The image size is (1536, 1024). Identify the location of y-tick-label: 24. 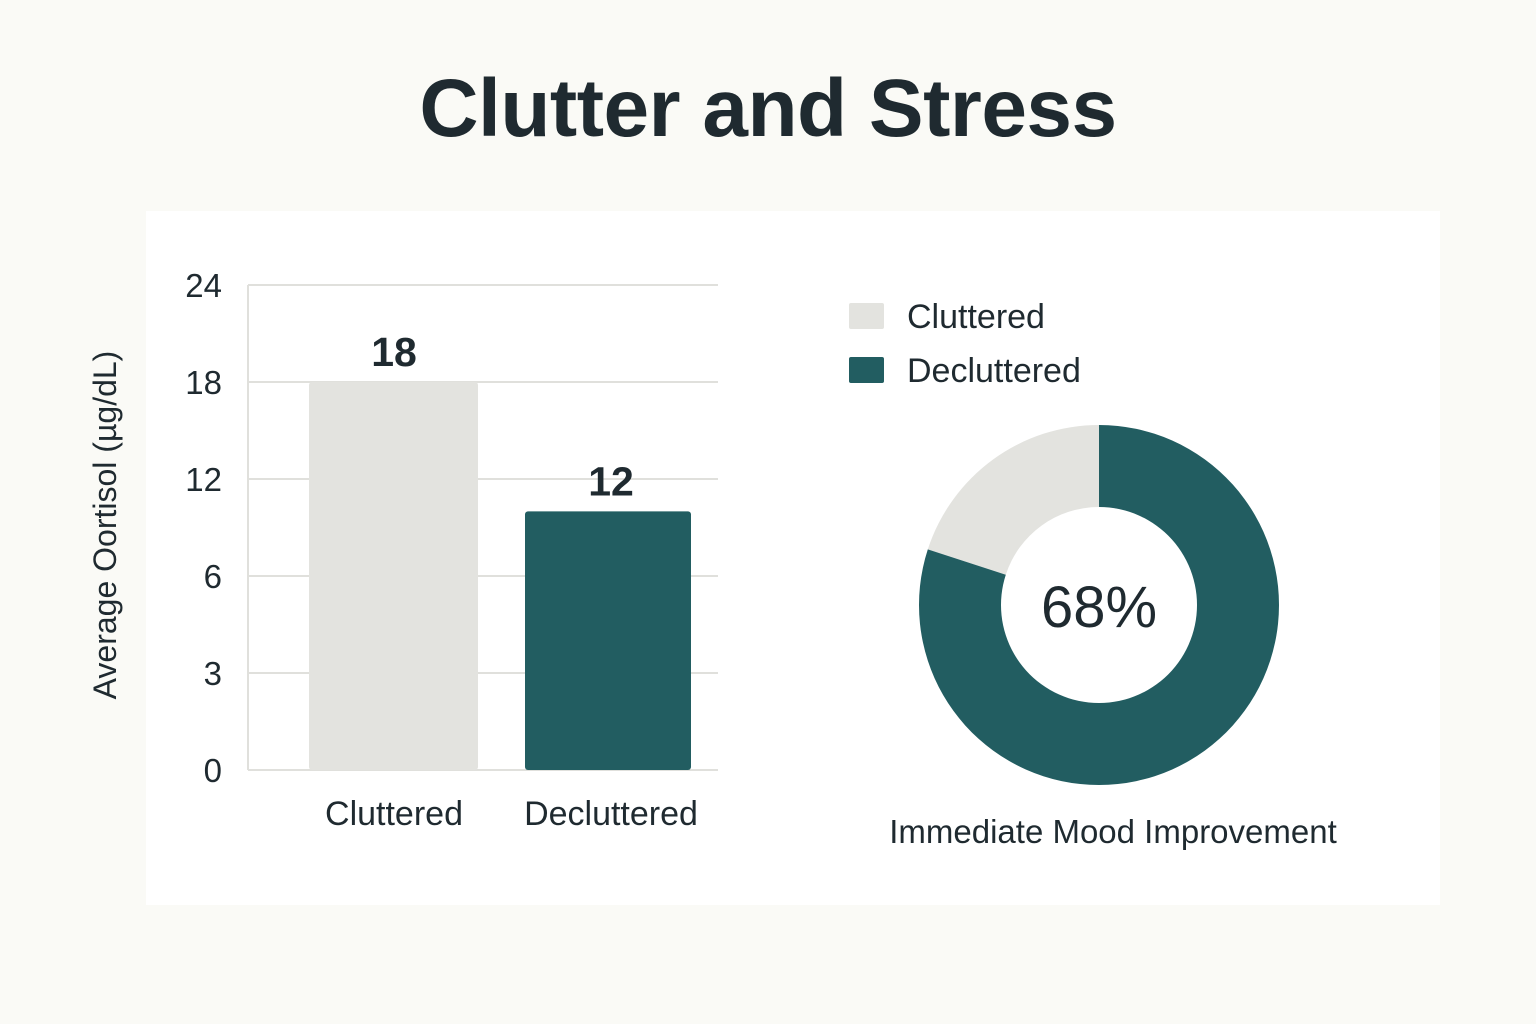
(203, 285).